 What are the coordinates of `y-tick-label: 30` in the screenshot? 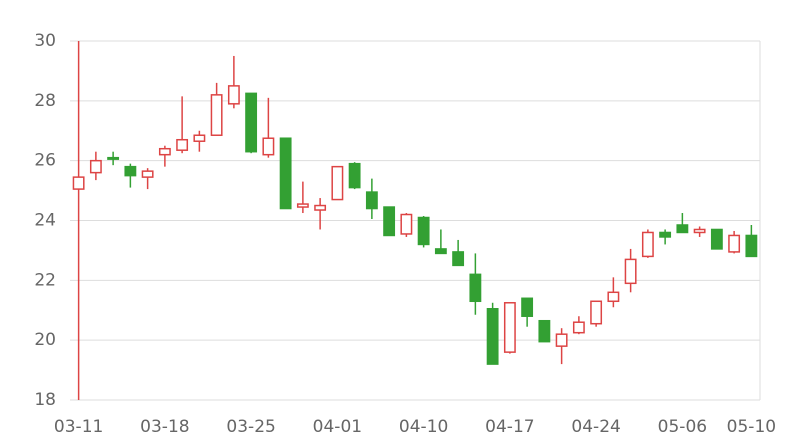 It's located at (45, 41).